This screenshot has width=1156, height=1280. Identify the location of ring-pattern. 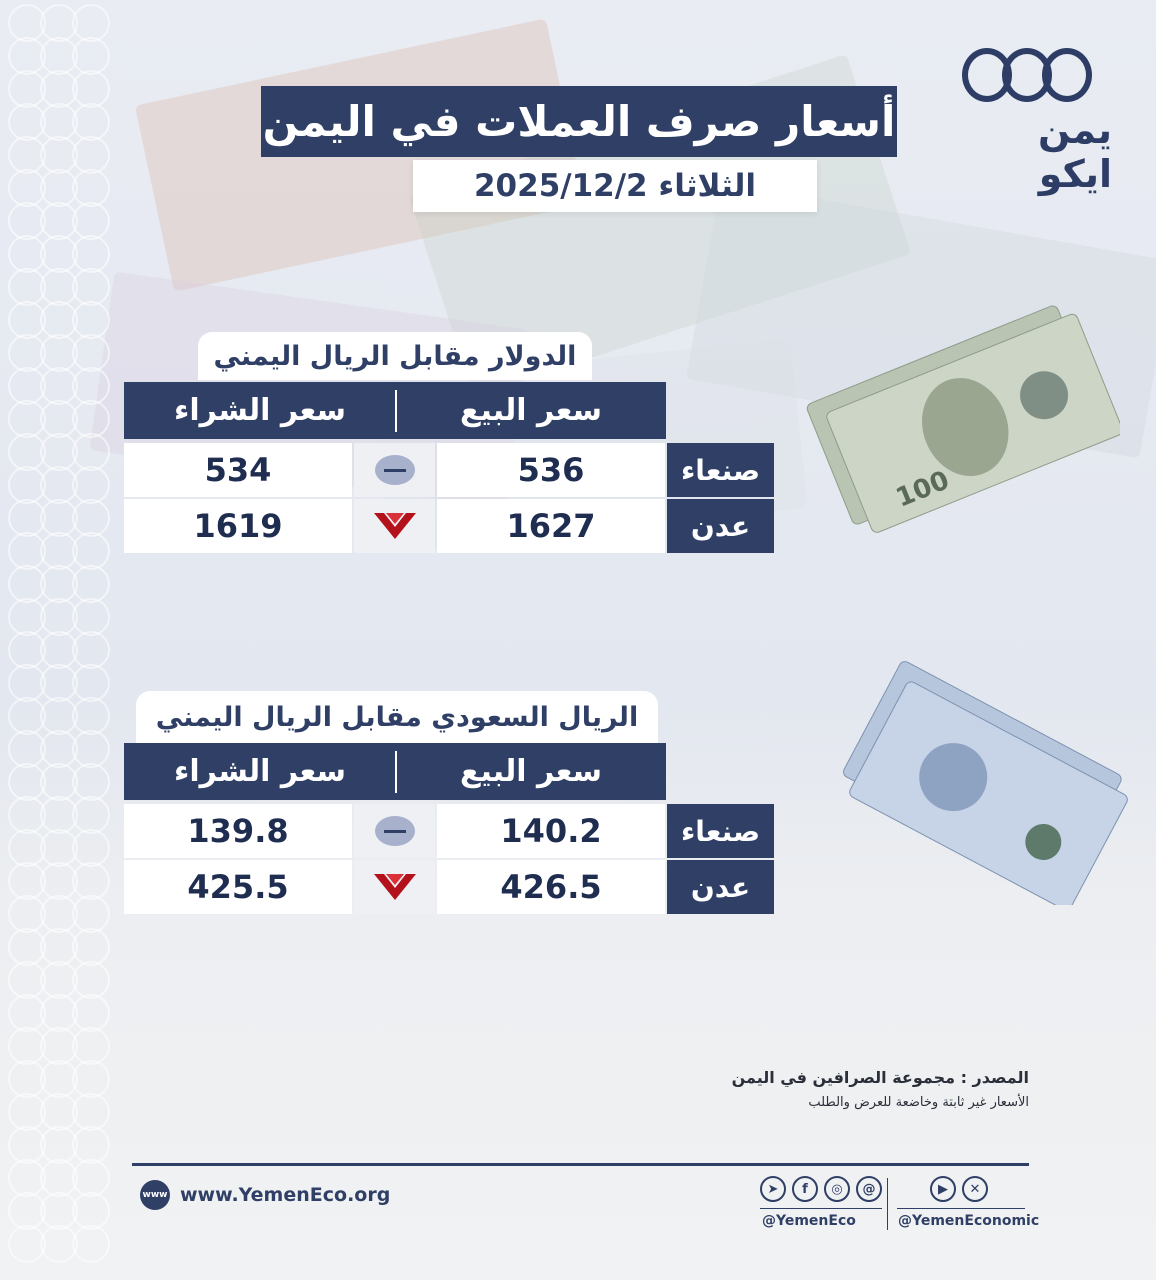
(60, 640).